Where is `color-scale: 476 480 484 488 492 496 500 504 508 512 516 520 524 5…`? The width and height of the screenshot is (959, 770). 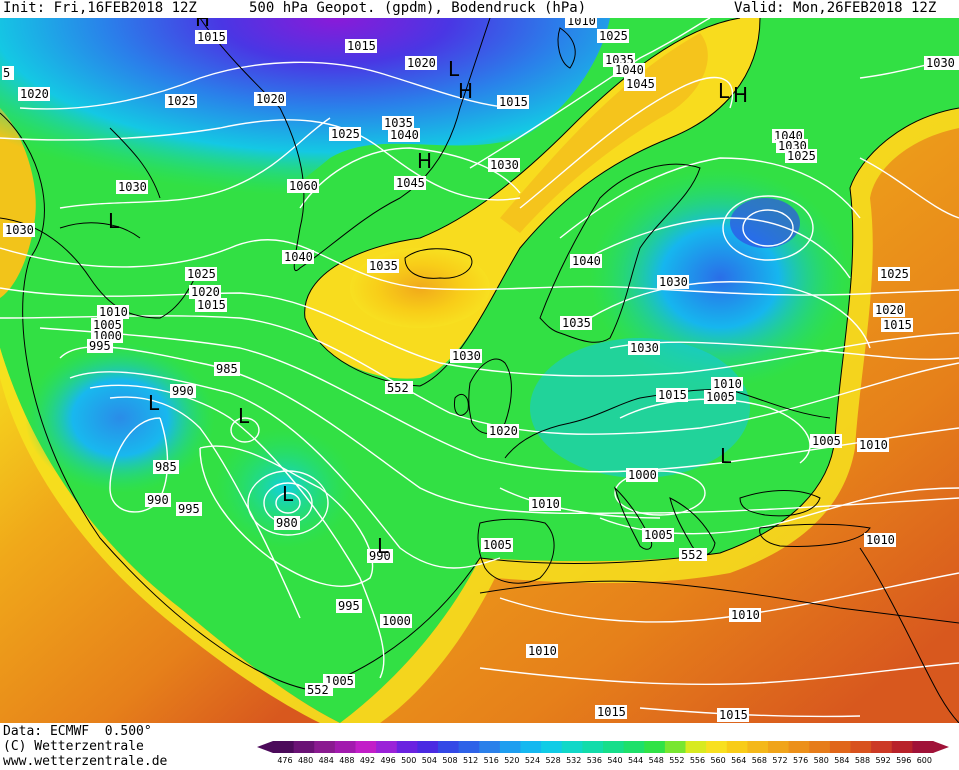 color-scale: 476 480 484 488 492 496 500 504 508 512 516 520 524 5… is located at coordinates (603, 753).